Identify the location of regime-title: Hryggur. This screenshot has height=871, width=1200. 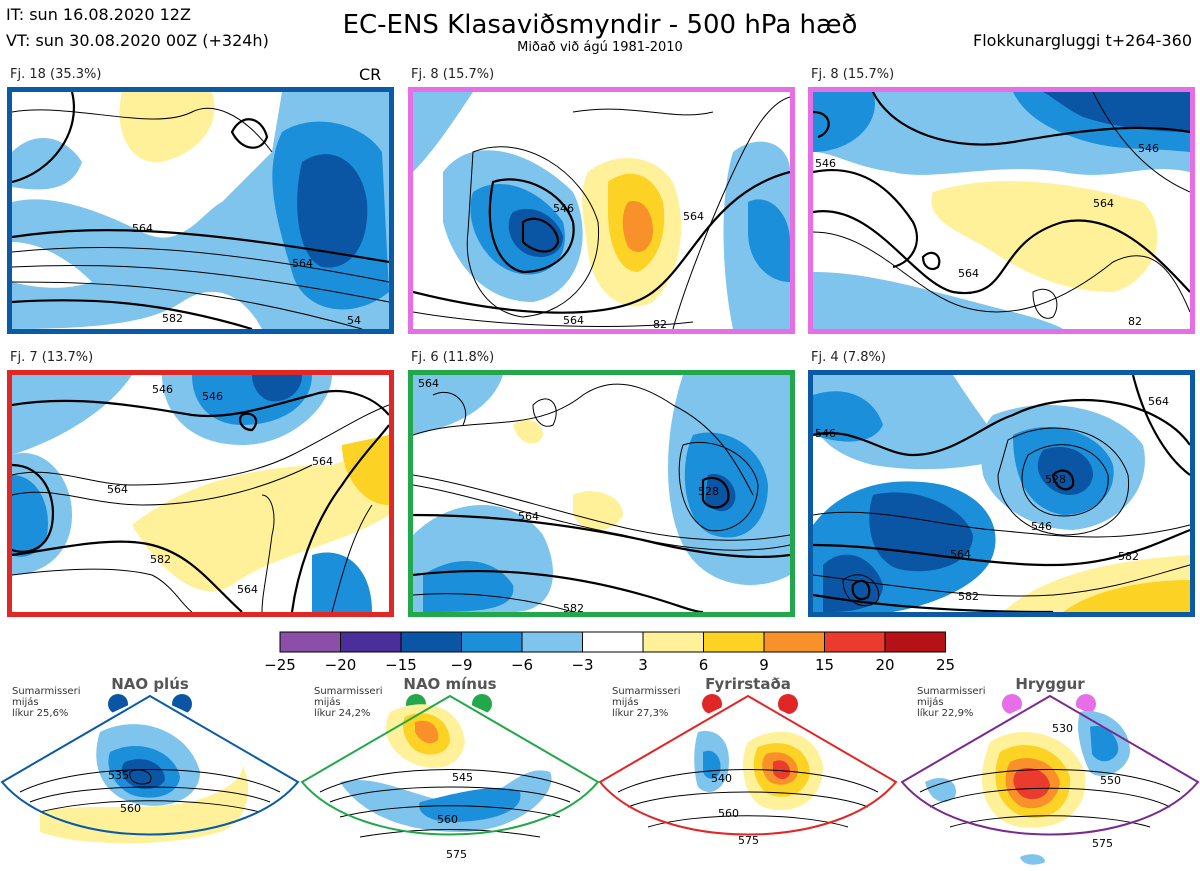
(1050, 684).